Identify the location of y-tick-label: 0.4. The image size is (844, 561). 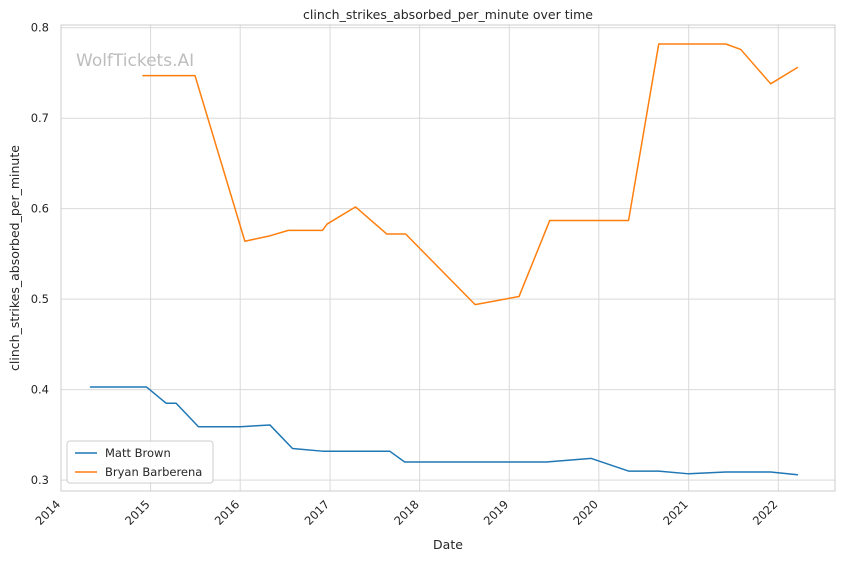
(40, 390).